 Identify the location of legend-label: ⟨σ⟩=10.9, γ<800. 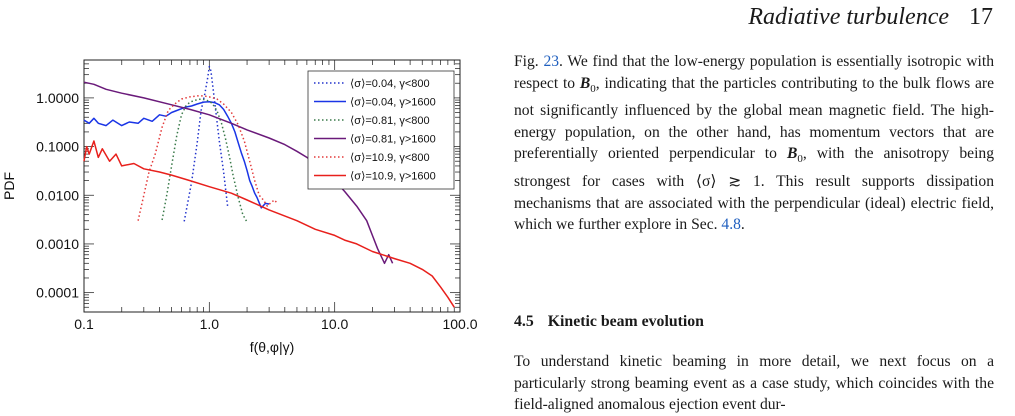
(390, 158).